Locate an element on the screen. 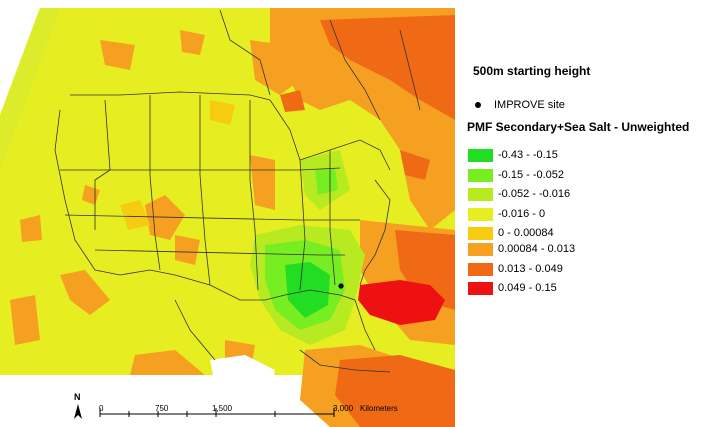 The image size is (702, 427). legend-class-8: 0.049 - 0.15 is located at coordinates (512, 288).